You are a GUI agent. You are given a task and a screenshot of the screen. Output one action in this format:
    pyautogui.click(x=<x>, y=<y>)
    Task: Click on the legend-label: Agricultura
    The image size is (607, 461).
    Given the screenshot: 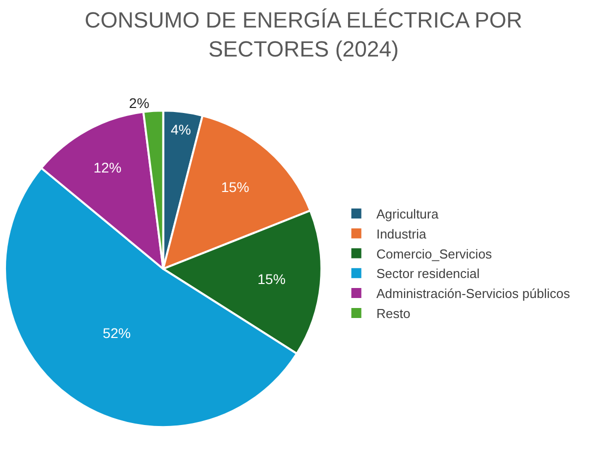 What is the action you would take?
    pyautogui.click(x=408, y=214)
    